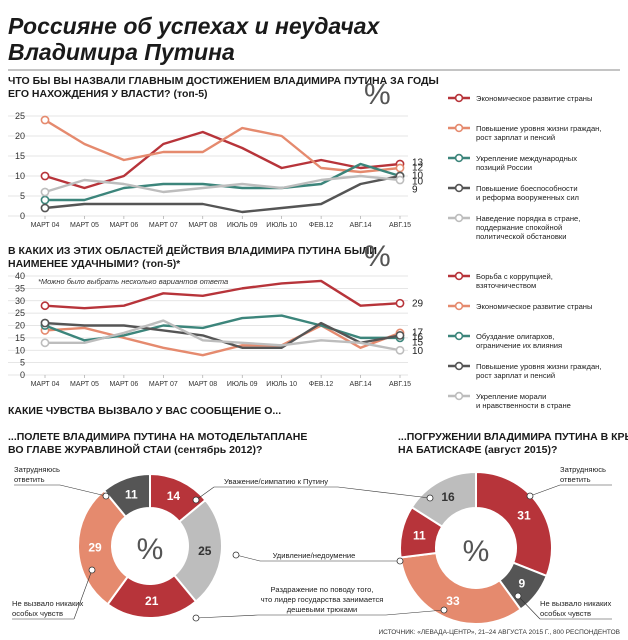  I want to click on series-end-label: 17, so click(418, 332).